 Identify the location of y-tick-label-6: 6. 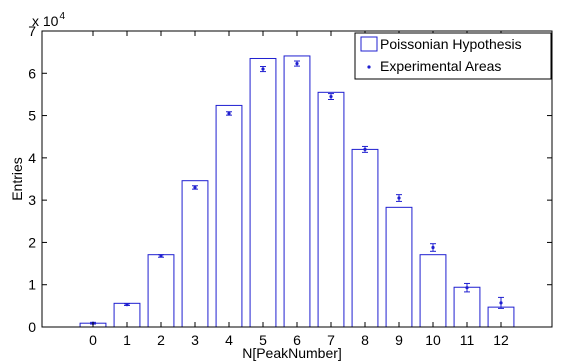
(32, 73).